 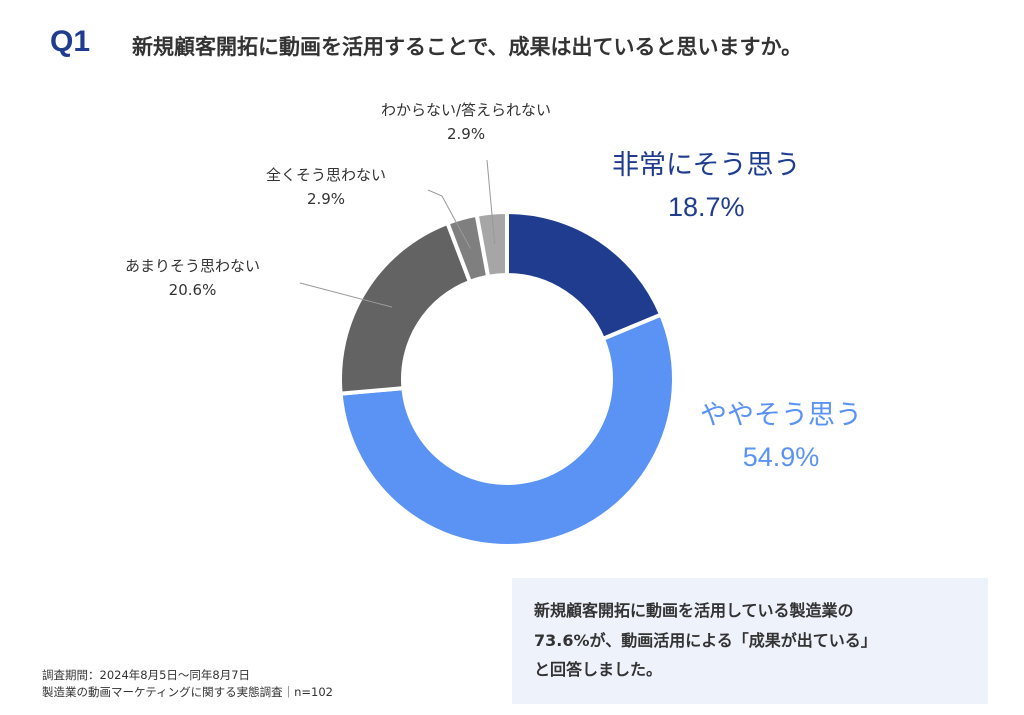 What do you see at coordinates (781, 415) in the screenshot?
I see `slice-label-name: ややそう思う` at bounding box center [781, 415].